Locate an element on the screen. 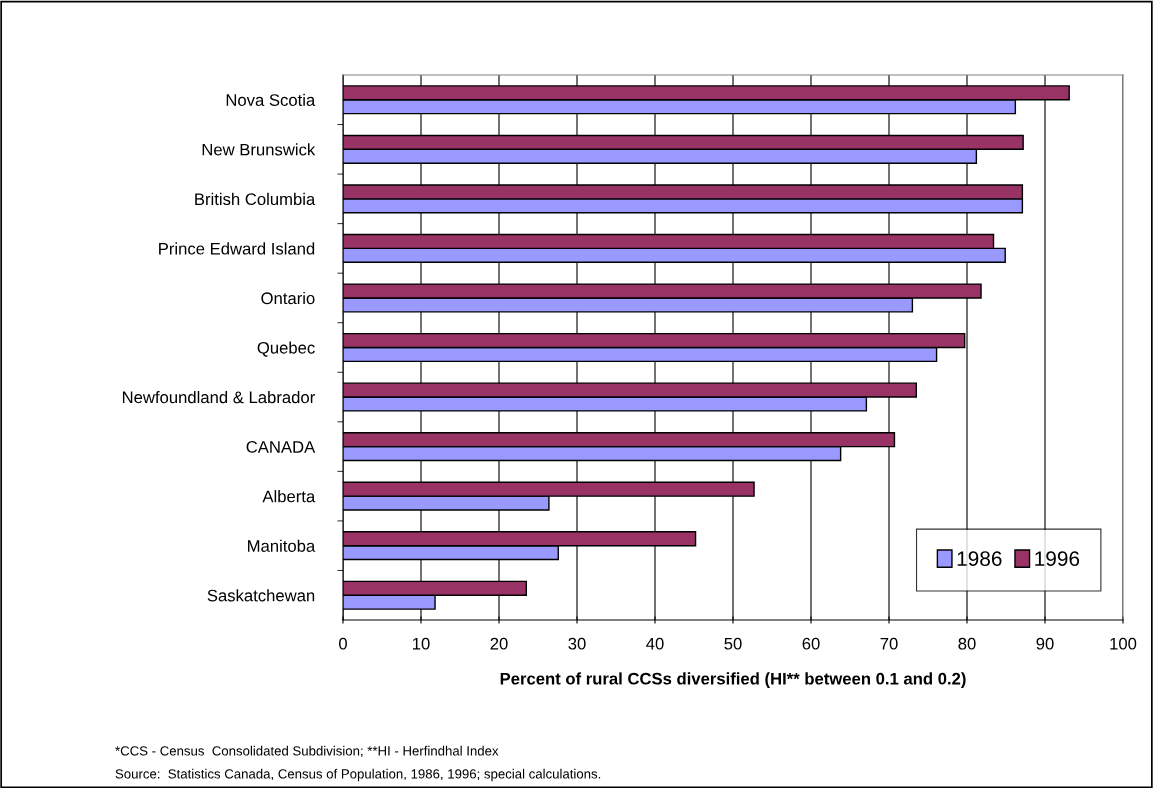  x-tick-label: 10 is located at coordinates (421, 643).